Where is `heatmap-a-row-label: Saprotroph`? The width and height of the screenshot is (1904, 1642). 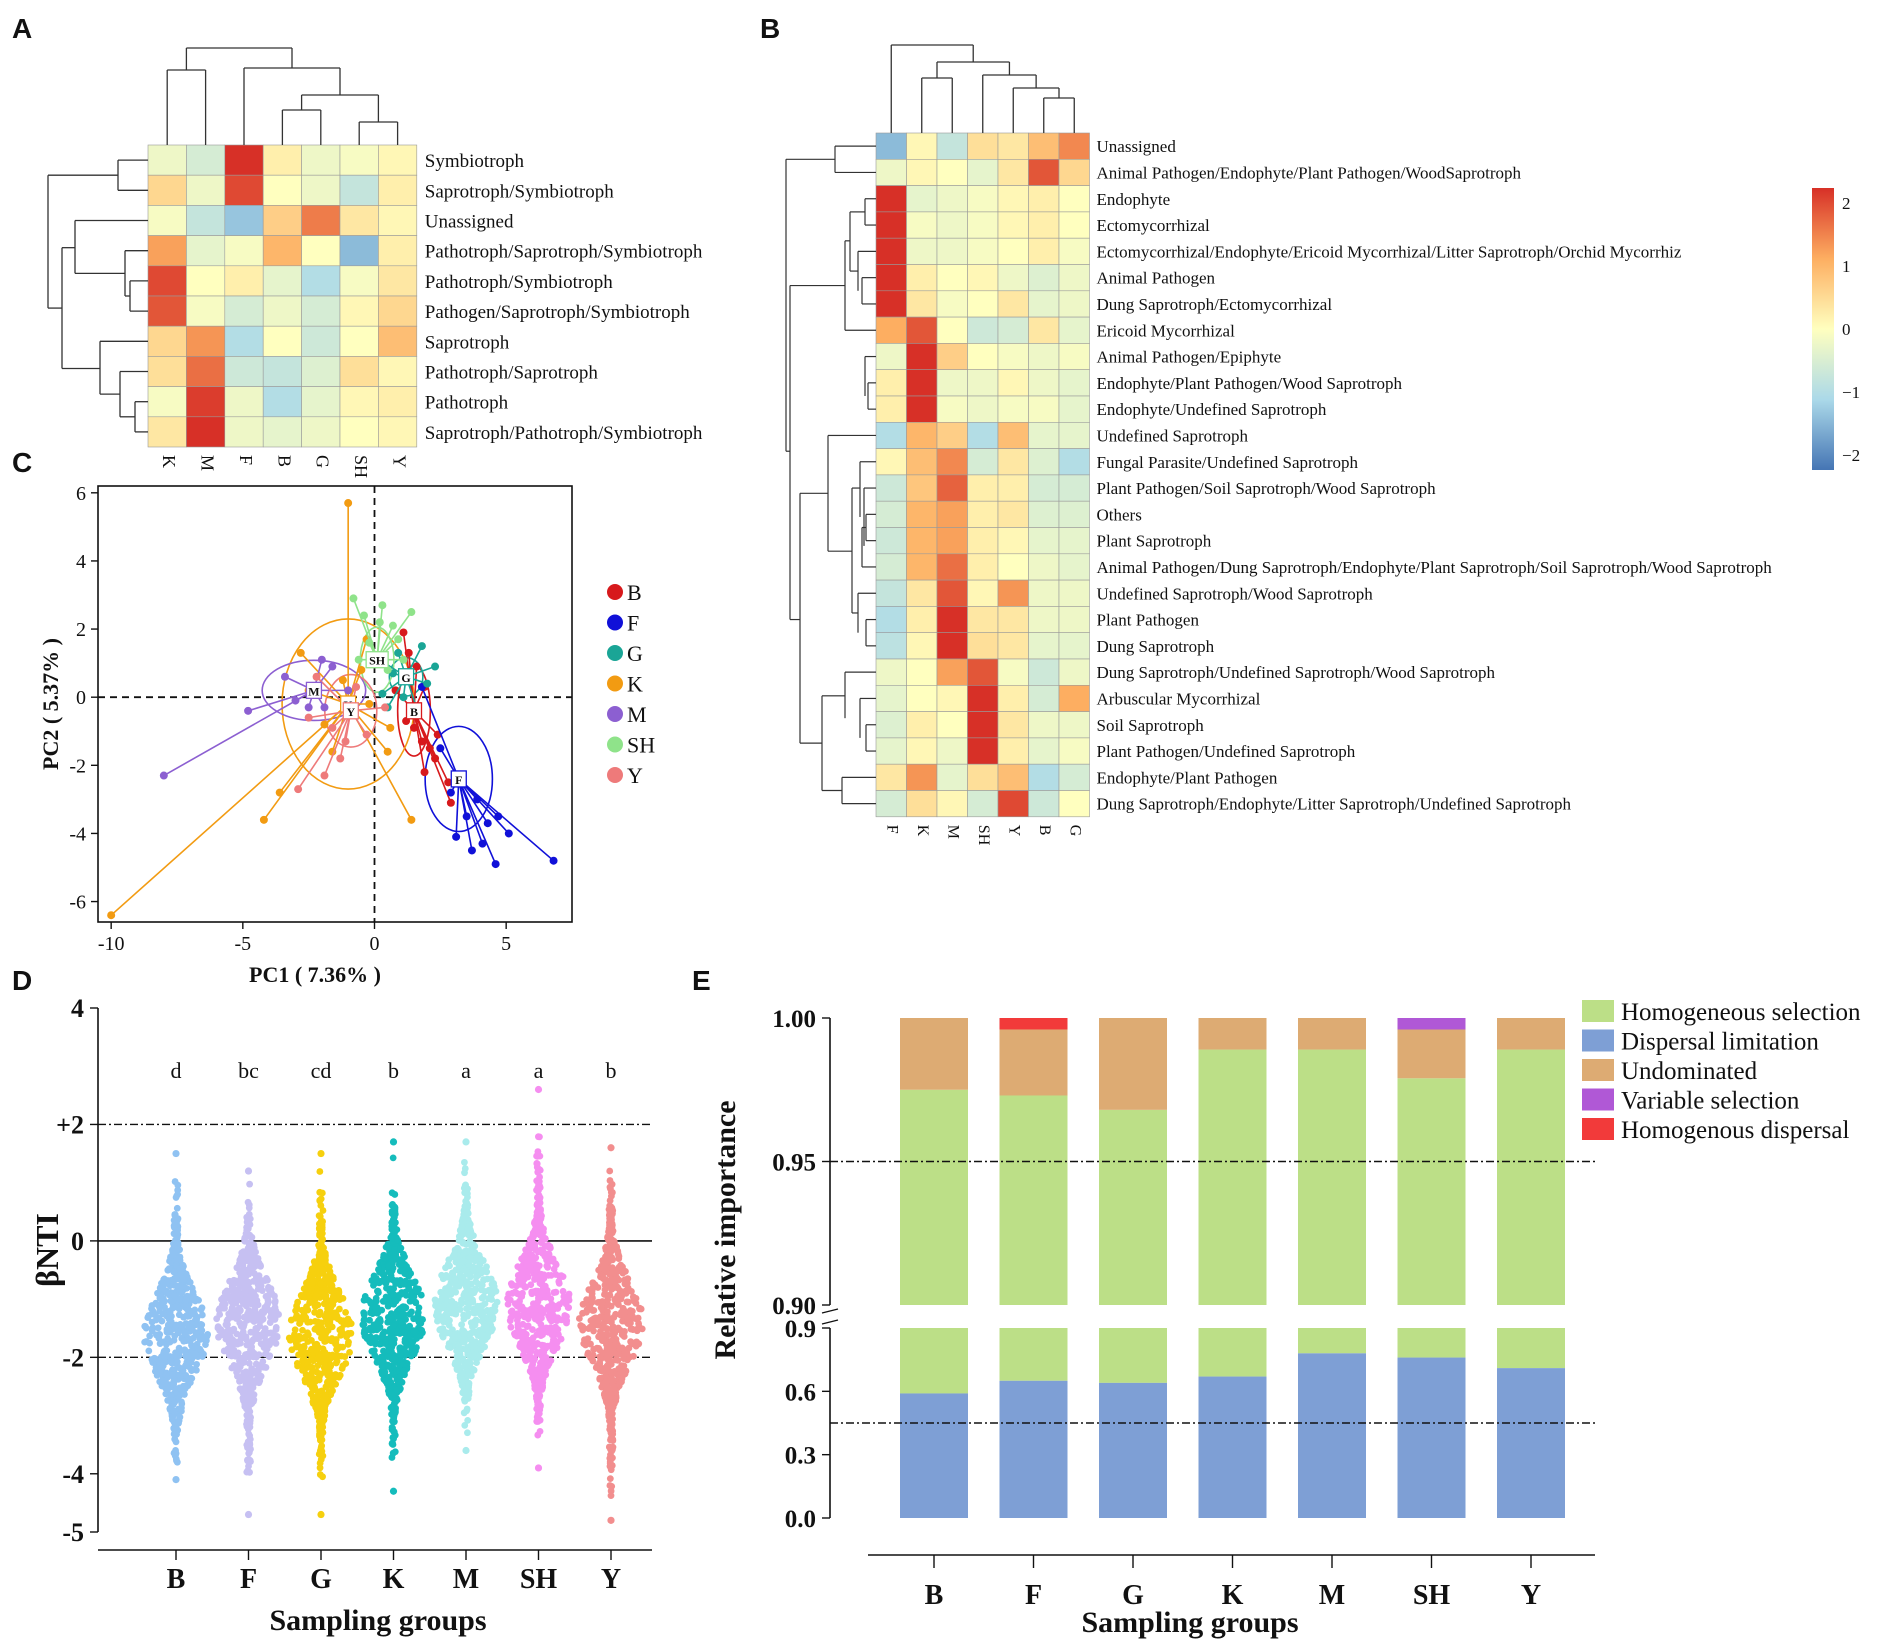 heatmap-a-row-label: Saprotroph is located at coordinates (467, 342).